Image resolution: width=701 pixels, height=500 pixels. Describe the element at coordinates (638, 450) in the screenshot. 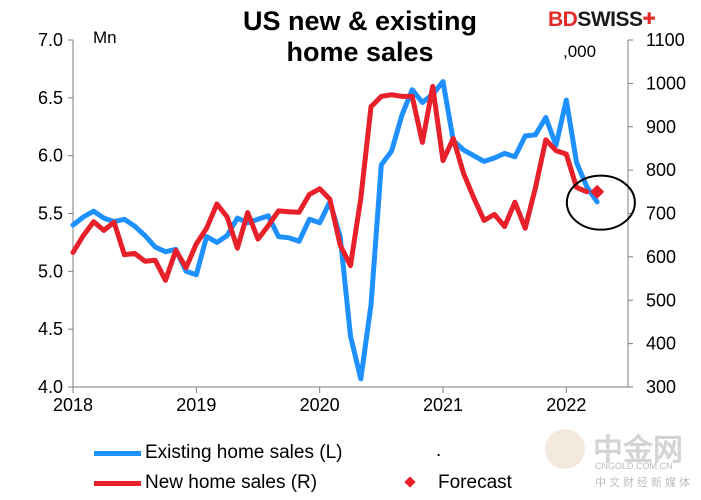

I see `watermark-name: 中金网` at that location.